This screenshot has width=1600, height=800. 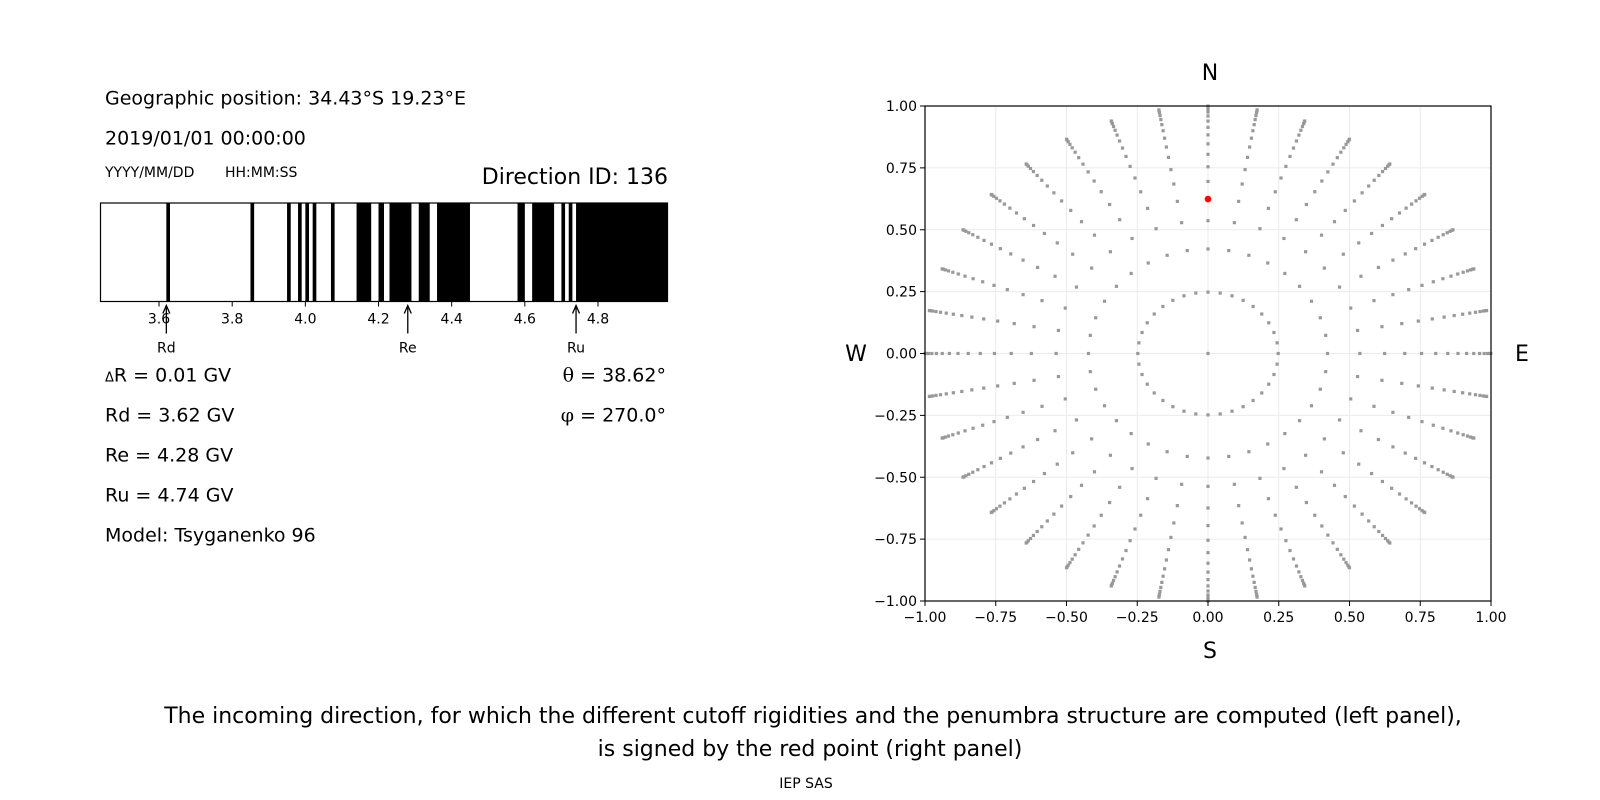 I want to click on caption-line-2: is signed by the red point (right panel), so click(x=810, y=749).